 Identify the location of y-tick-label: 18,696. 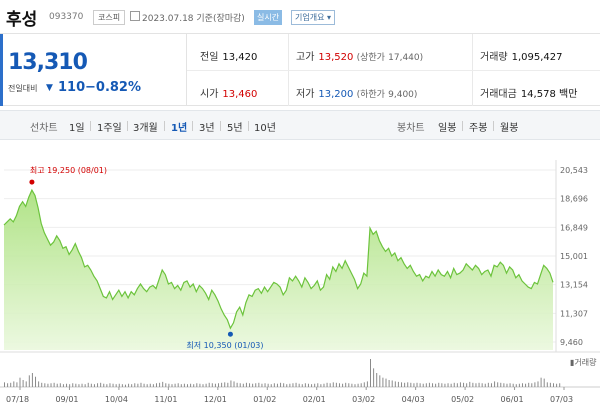
(574, 199).